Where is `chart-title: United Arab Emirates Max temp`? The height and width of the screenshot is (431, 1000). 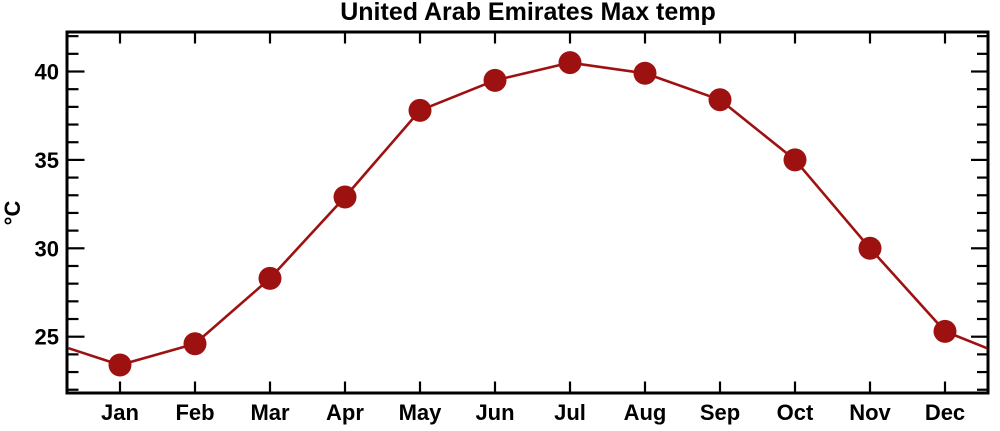 chart-title: United Arab Emirates Max temp is located at coordinates (528, 13).